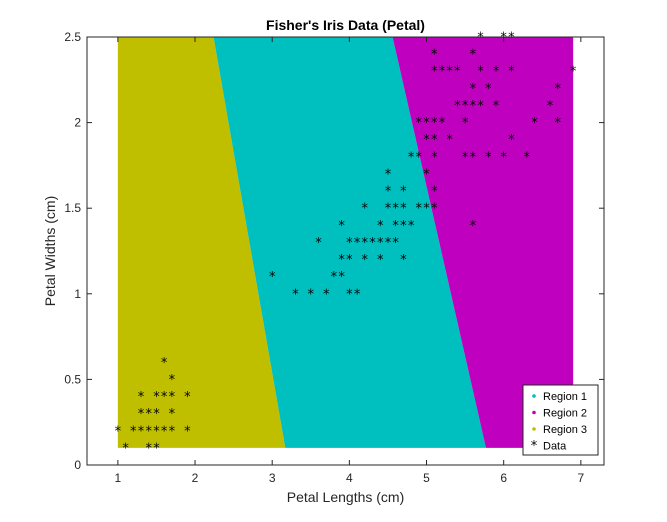 The height and width of the screenshot is (522, 667). I want to click on x-tick-label: 5, so click(426, 478).